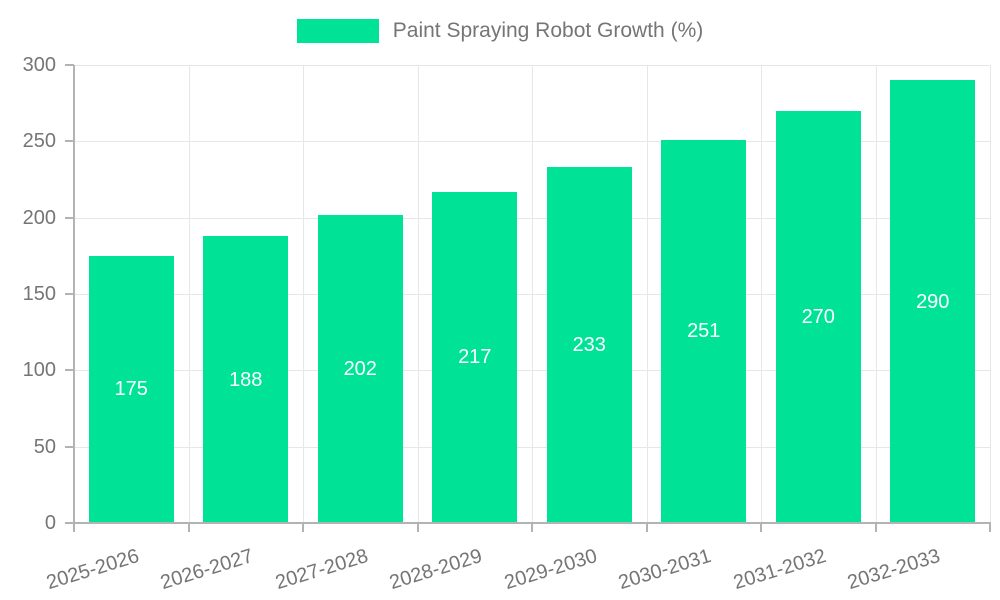  I want to click on bar-2025-2026: 175, so click(131, 389).